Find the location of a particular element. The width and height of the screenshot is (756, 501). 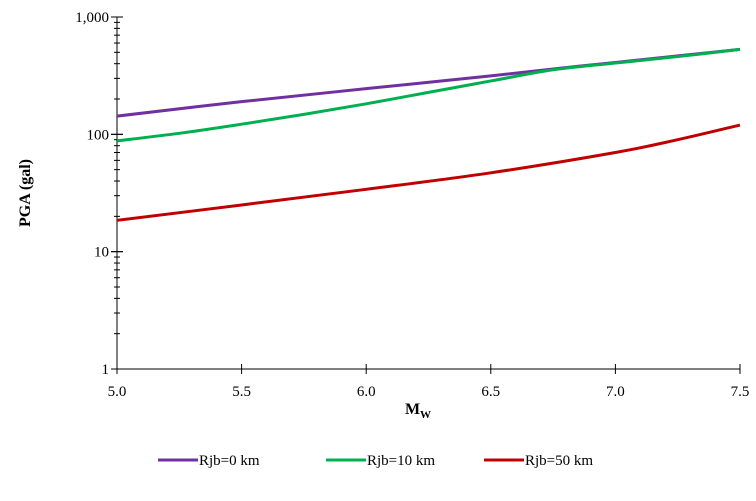

x-axis-title-main: M is located at coordinates (412, 409).